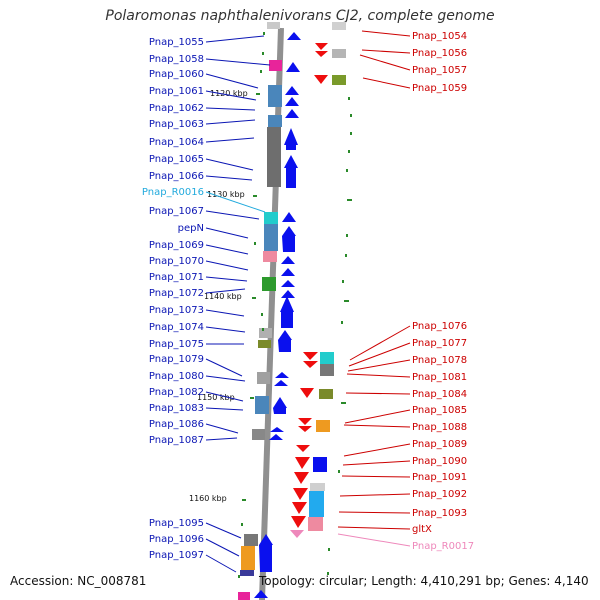 This screenshot has height=600, width=600. What do you see at coordinates (176, 261) in the screenshot?
I see `gene-label: Pnap_1070` at bounding box center [176, 261].